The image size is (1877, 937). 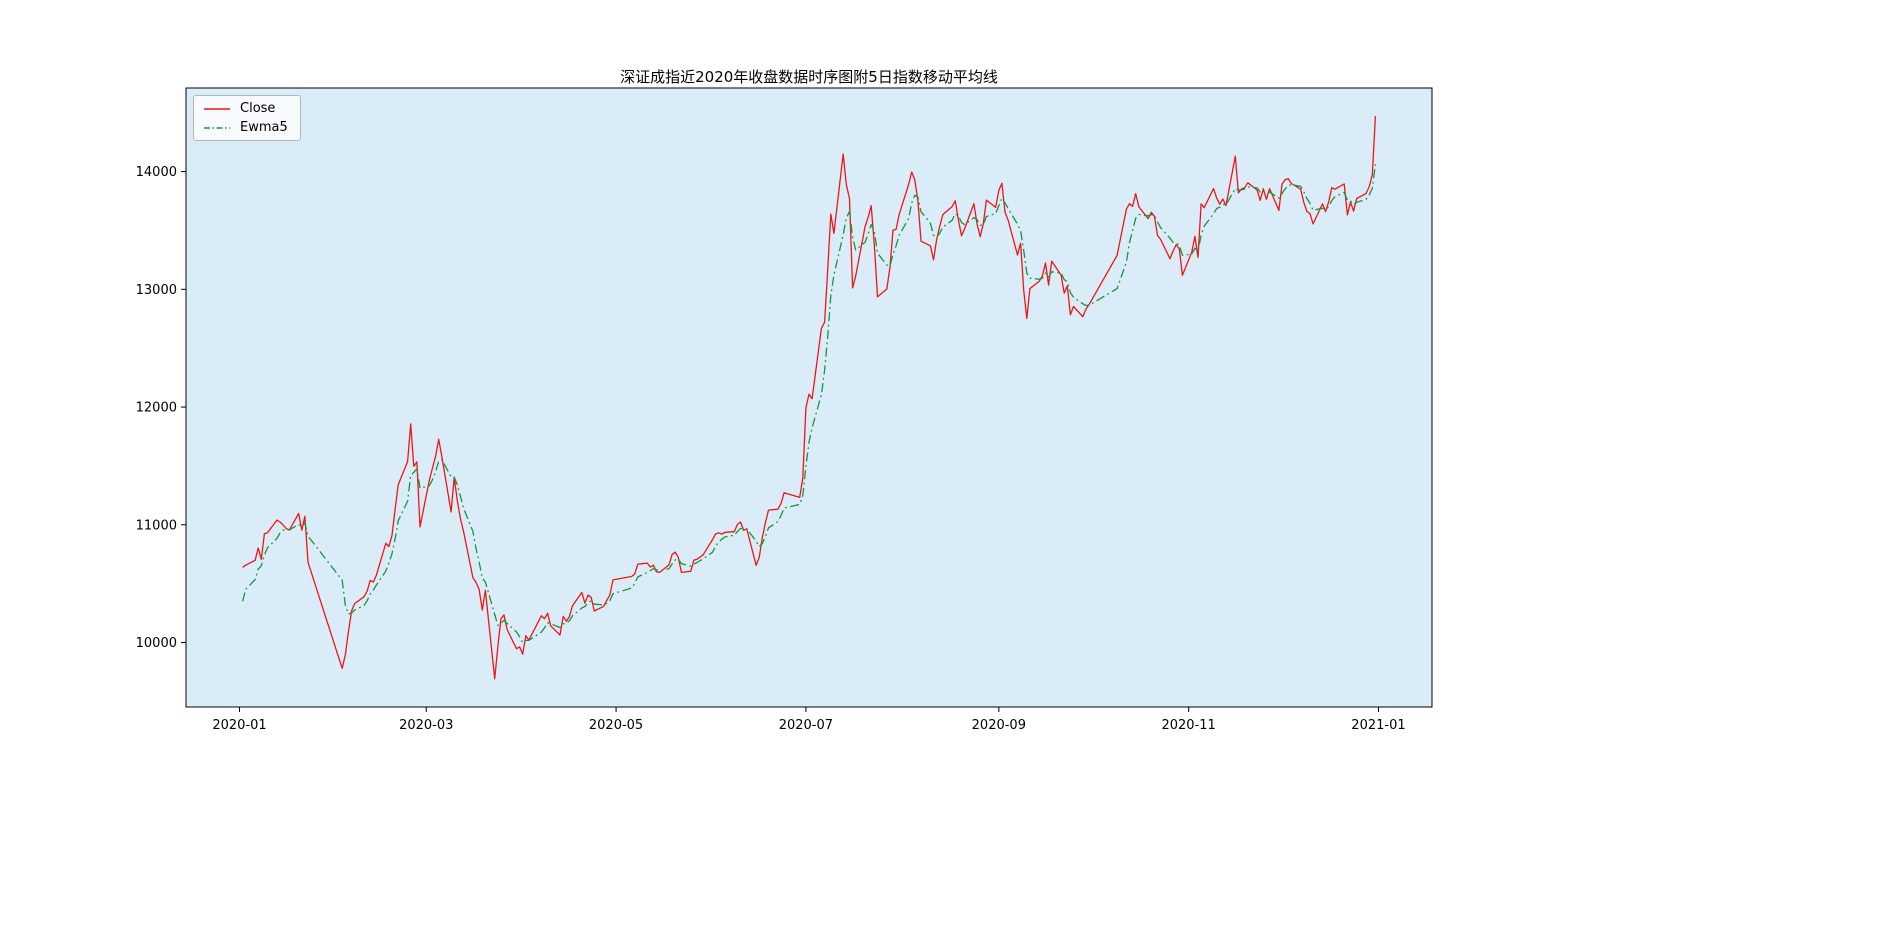 What do you see at coordinates (156, 408) in the screenshot?
I see `y-tick-label: 12000` at bounding box center [156, 408].